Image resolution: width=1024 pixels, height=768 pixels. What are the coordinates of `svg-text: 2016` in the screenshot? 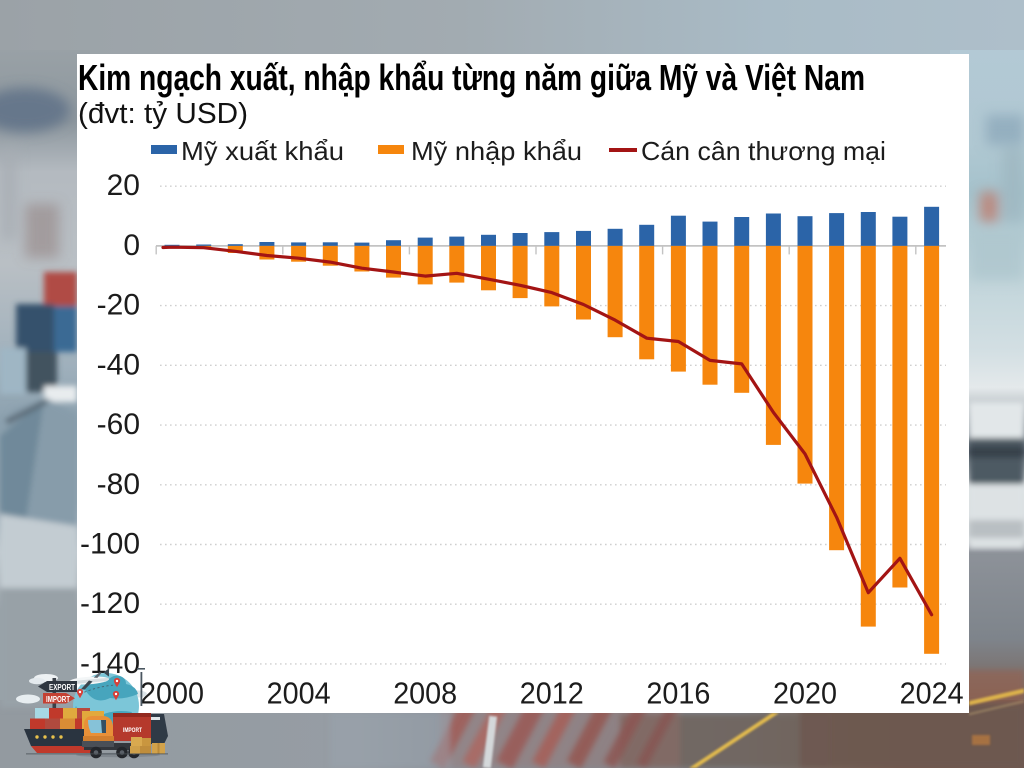 It's located at (678, 693).